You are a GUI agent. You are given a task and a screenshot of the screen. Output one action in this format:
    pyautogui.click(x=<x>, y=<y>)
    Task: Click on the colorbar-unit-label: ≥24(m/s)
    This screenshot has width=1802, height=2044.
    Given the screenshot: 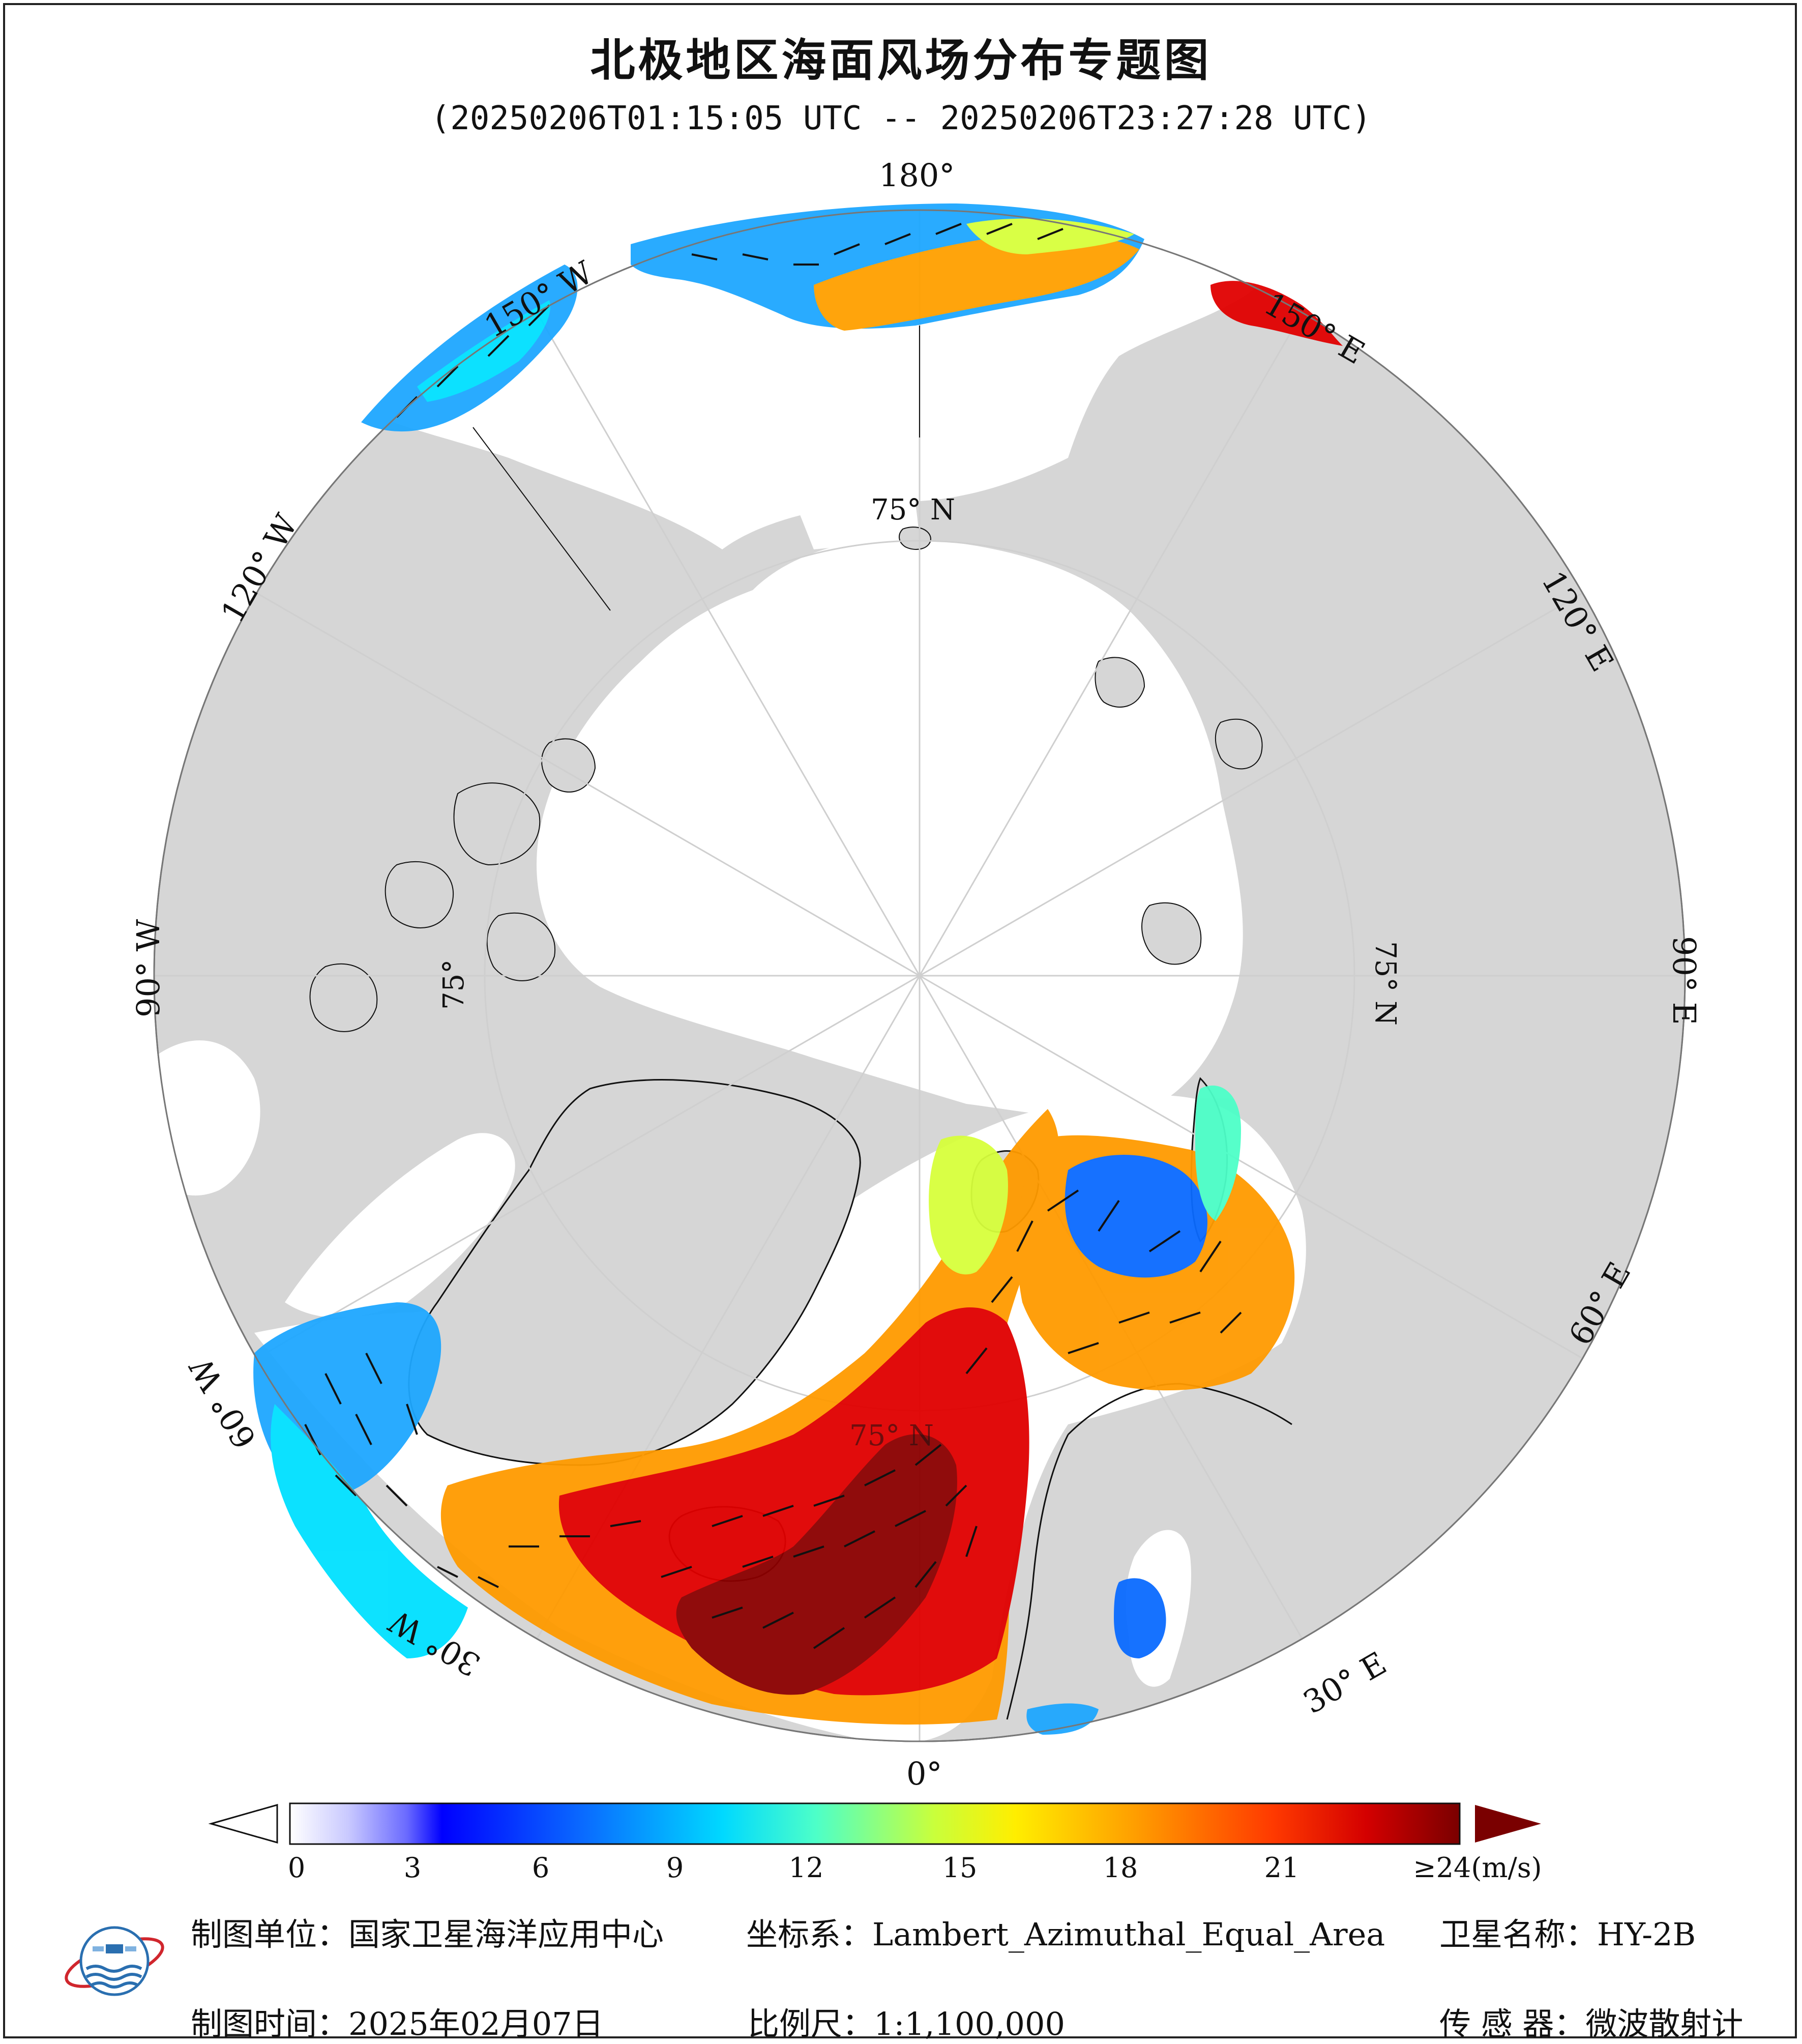 What is the action you would take?
    pyautogui.click(x=1477, y=1868)
    